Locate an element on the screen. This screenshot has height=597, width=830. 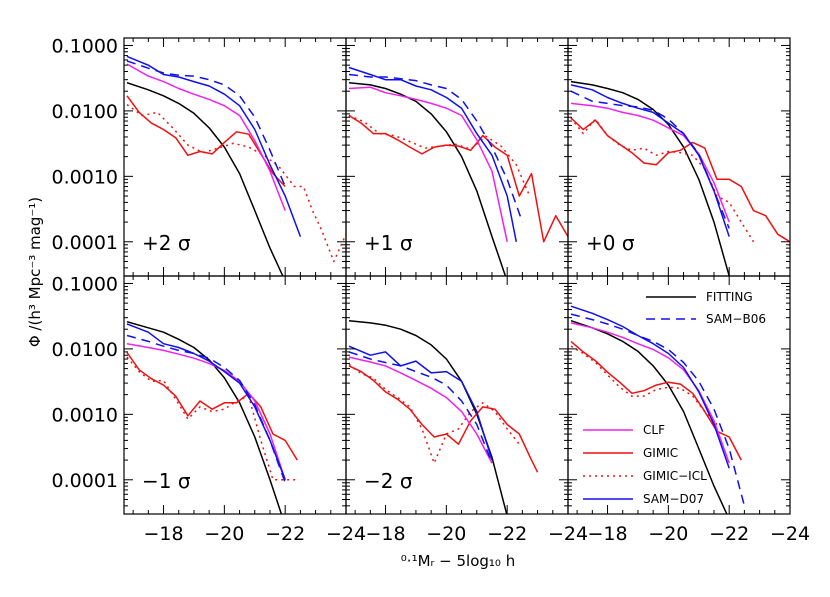
legend-bottom-item-label: GIMIC−ICL is located at coordinates (675, 476).